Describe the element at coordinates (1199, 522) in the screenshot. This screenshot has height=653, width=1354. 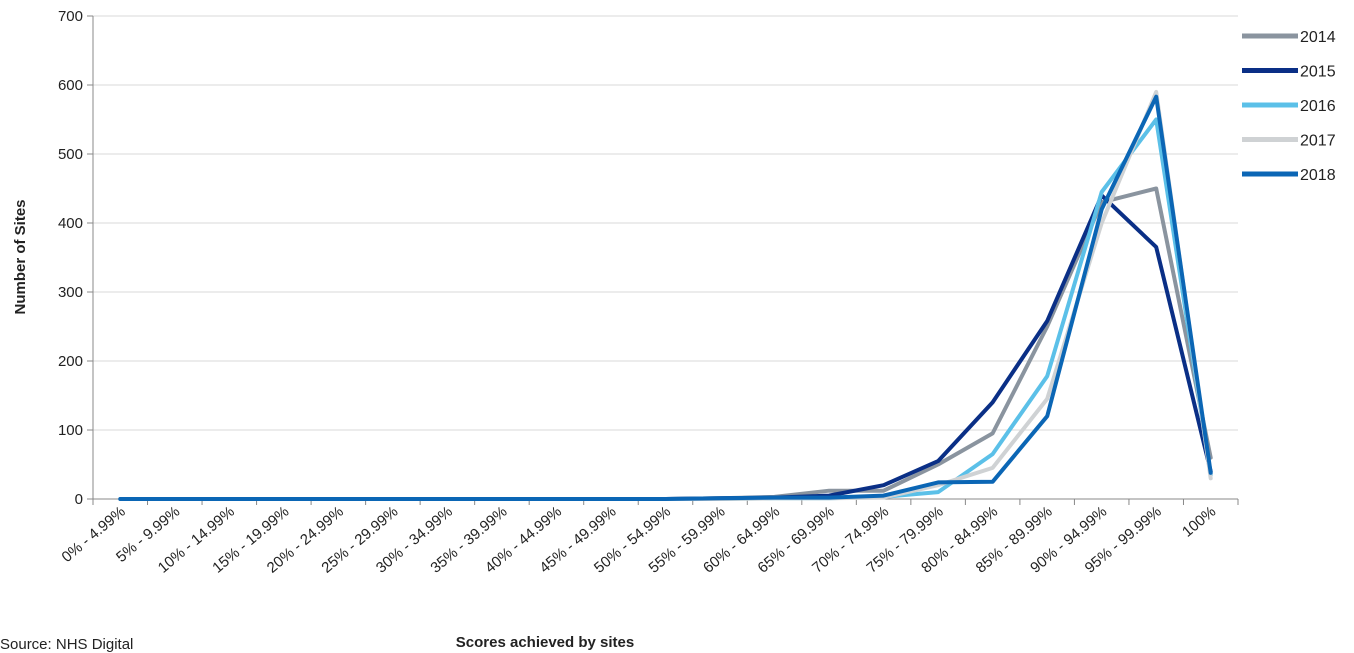
I see `x-tick-label: 100%` at that location.